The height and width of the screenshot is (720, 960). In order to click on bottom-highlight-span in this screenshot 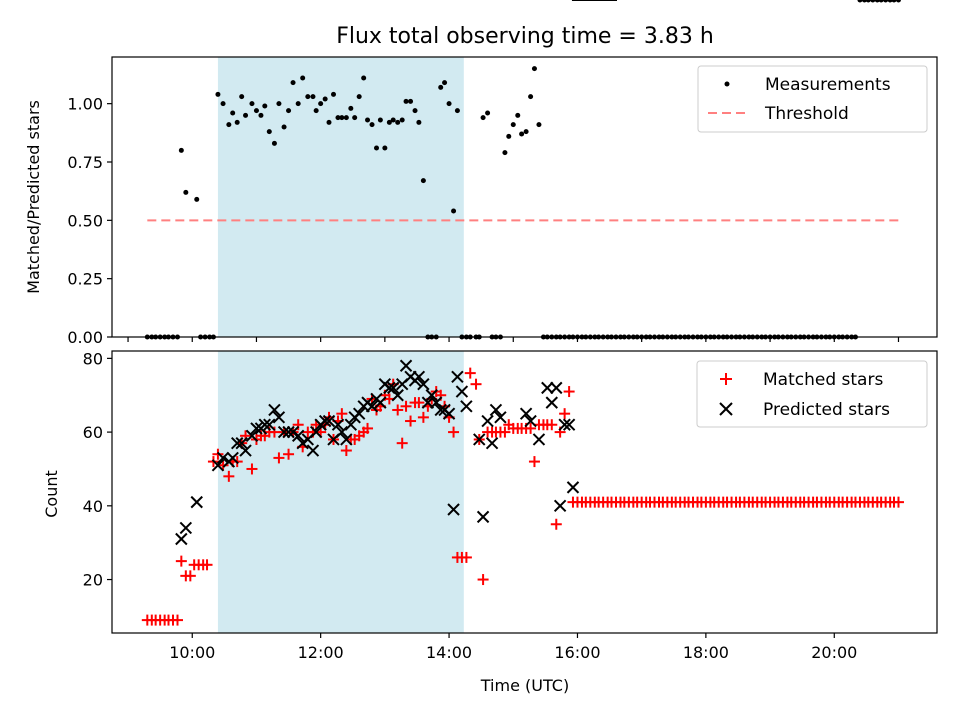, I will do `click(340, 492)`.